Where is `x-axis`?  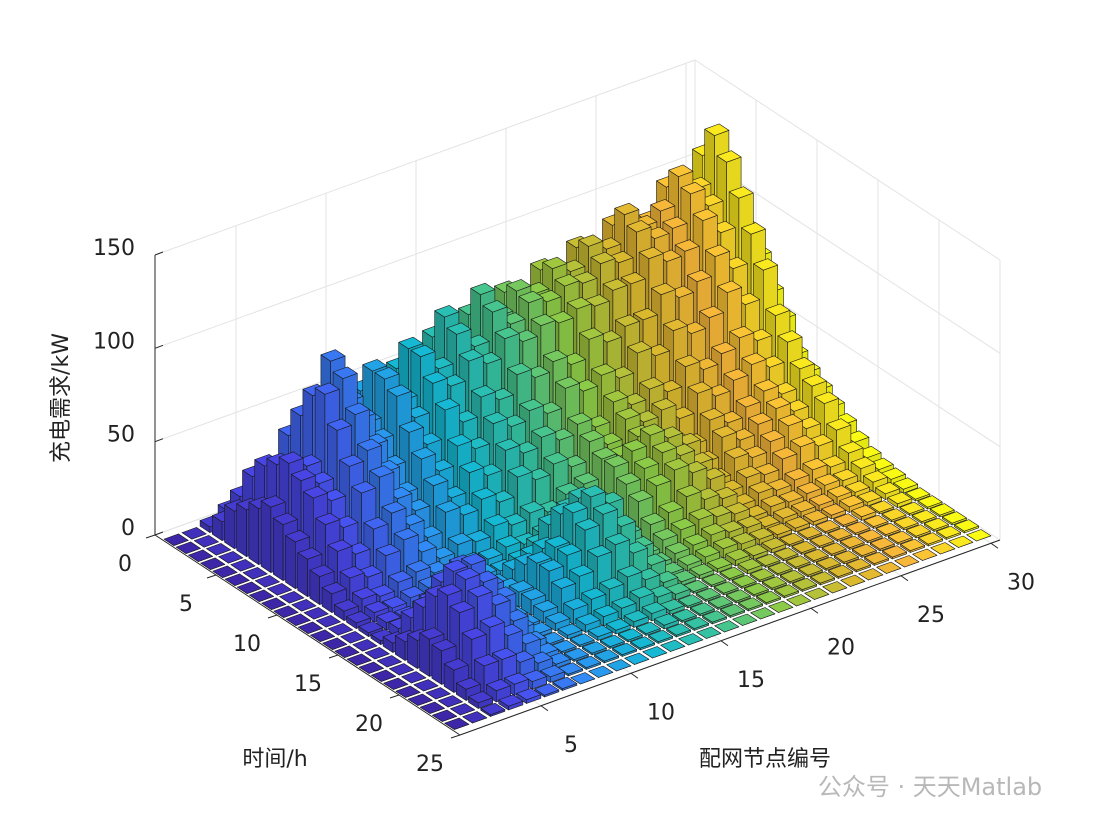 x-axis is located at coordinates (730, 637).